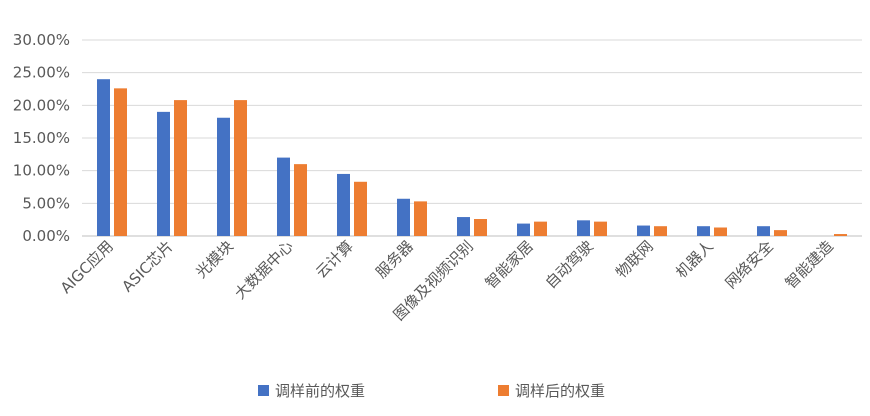 This screenshot has height=416, width=870. Describe the element at coordinates (41, 73) in the screenshot. I see `y-tick-label: 25.00%` at that location.